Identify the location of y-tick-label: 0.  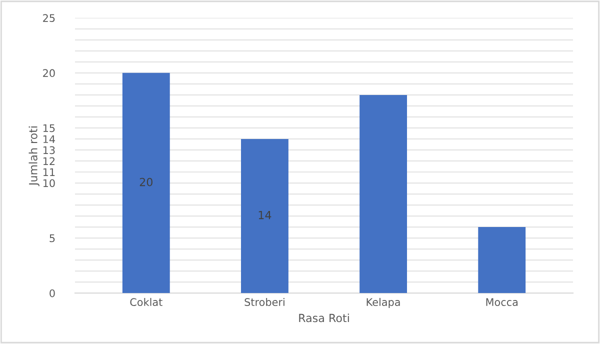
(52, 293).